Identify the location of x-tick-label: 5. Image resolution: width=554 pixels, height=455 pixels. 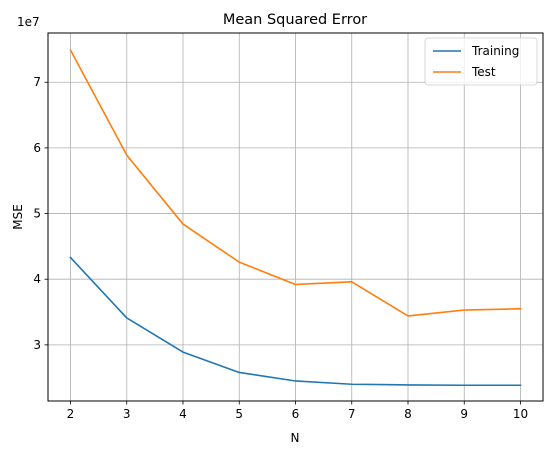
(239, 414).